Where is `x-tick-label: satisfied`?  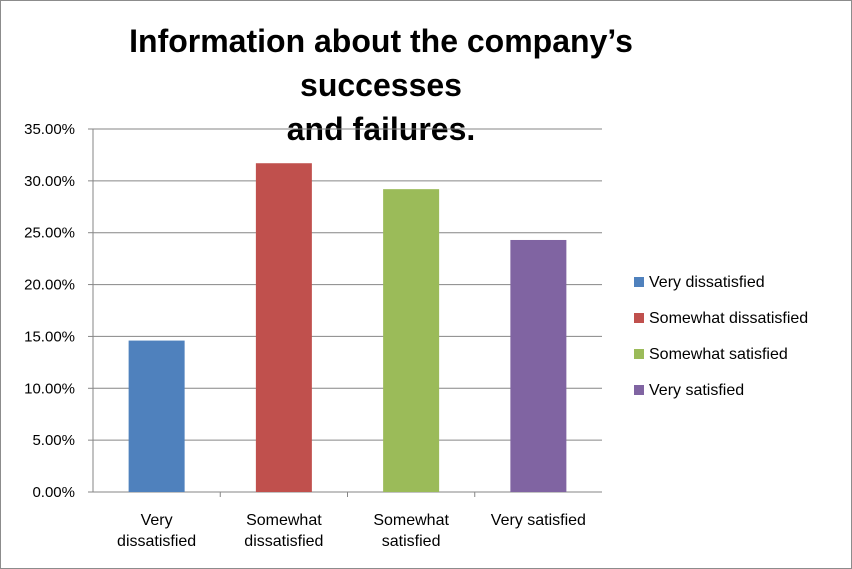
x-tick-label: satisfied is located at coordinates (411, 541).